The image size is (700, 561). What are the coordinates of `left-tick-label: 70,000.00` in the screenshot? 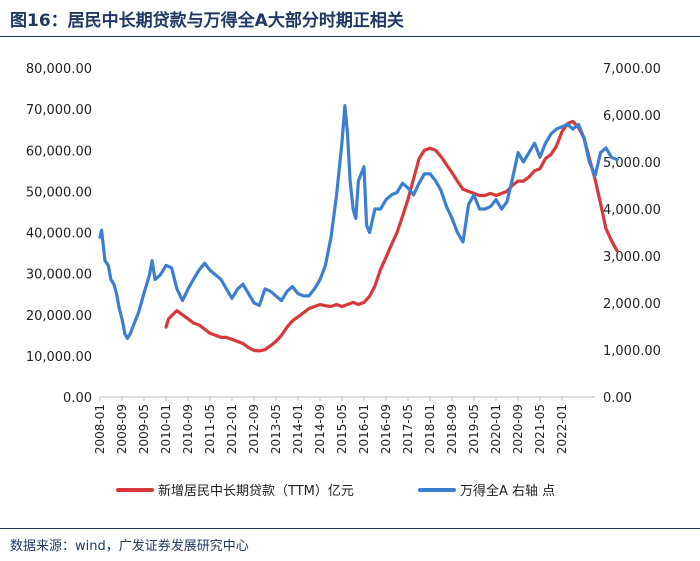 It's located at (59, 110).